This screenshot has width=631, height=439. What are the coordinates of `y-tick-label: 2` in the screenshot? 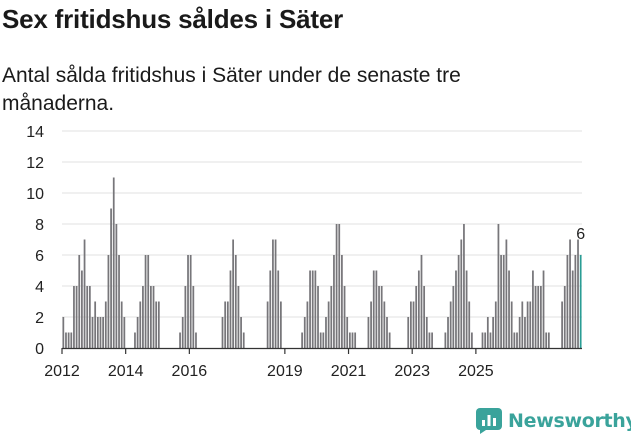 It's located at (39, 318).